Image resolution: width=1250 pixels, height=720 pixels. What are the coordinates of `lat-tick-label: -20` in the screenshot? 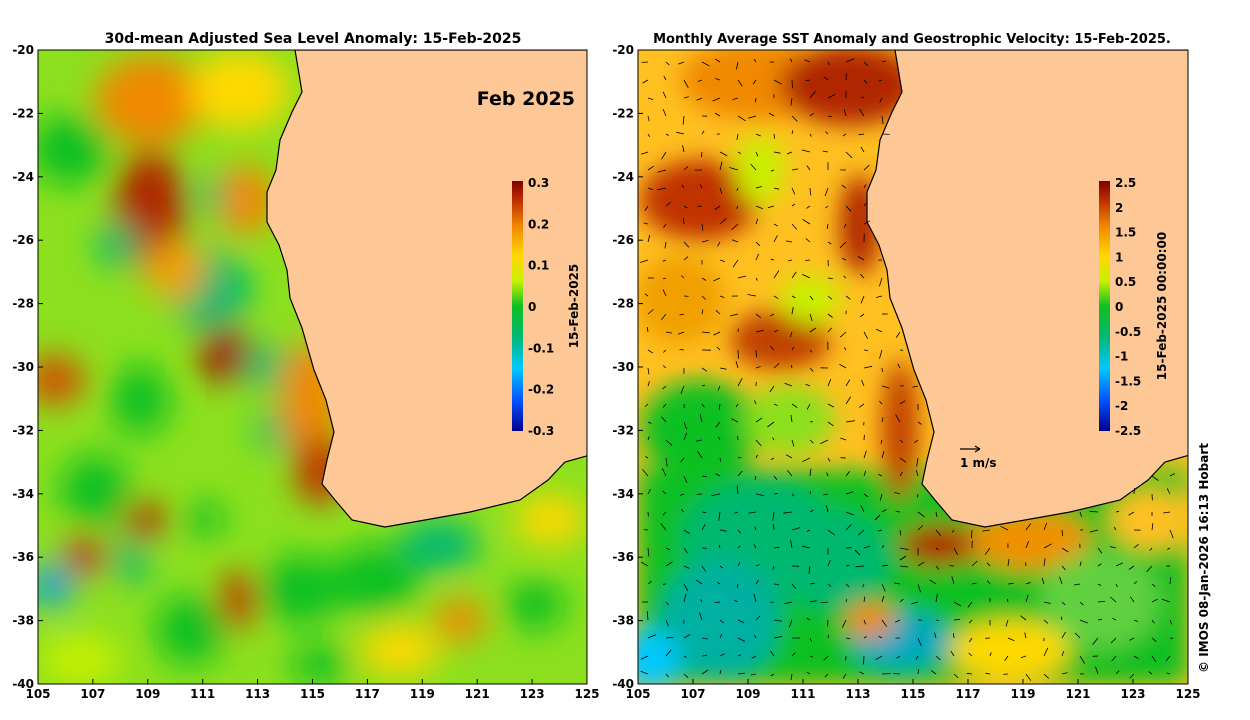 It's located at (23, 50).